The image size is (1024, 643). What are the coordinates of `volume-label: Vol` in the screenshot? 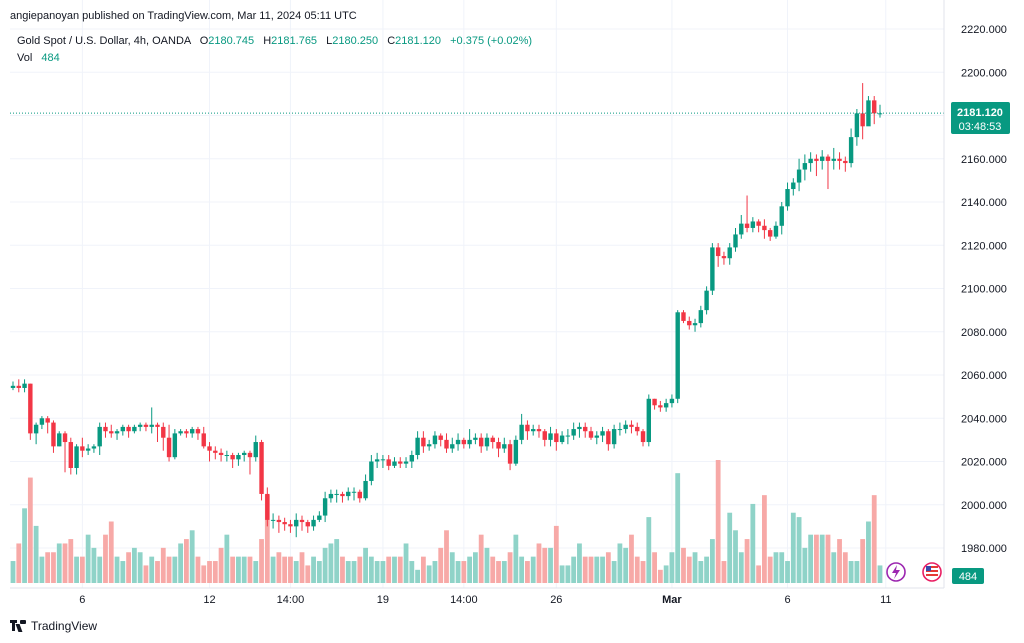 It's located at (24, 58).